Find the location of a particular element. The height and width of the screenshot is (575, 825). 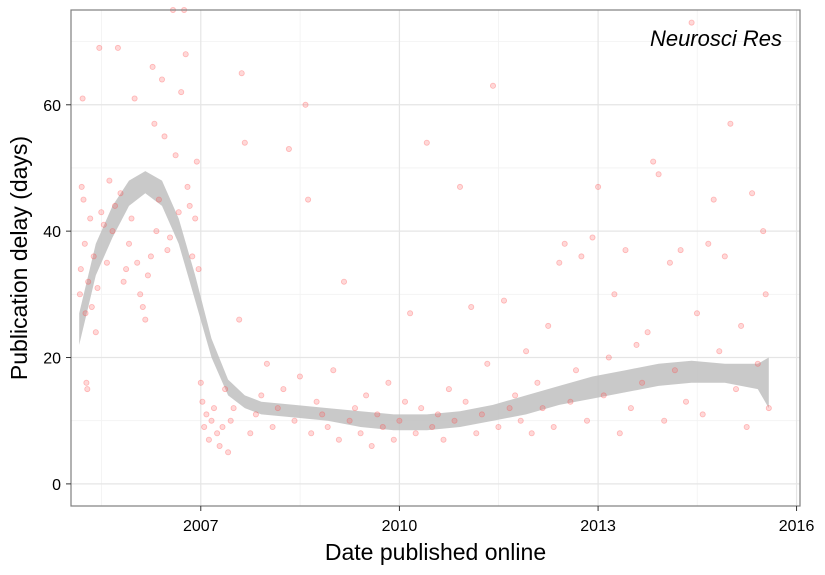

y-axis: 0 20 40 60 is located at coordinates (57, 296).